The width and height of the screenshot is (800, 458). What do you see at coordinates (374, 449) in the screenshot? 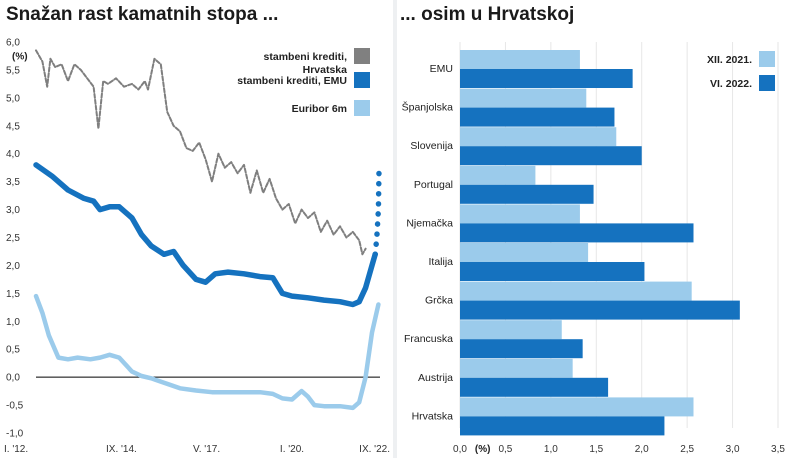
I see `x-tick-label: IX. '22.` at bounding box center [374, 449].